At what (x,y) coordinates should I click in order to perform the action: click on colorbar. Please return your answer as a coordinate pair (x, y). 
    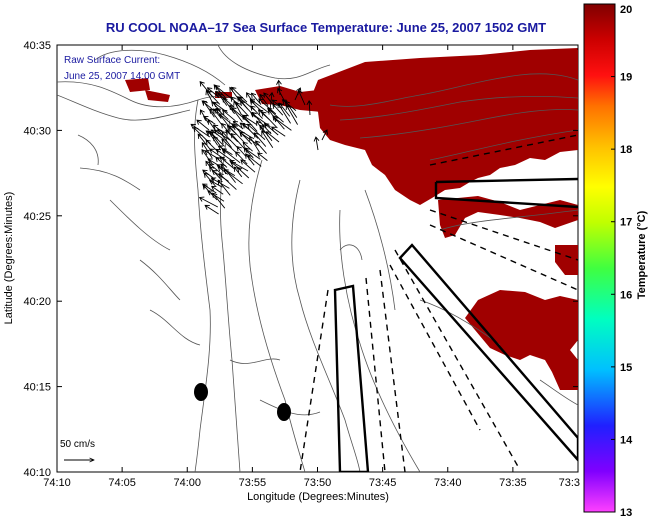
    Looking at the image, I should click on (599, 258).